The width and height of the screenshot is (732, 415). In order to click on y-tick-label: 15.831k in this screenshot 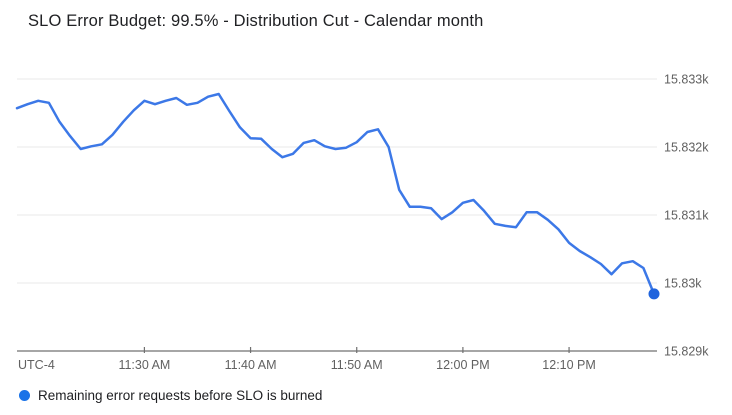, I will do `click(686, 216)`.